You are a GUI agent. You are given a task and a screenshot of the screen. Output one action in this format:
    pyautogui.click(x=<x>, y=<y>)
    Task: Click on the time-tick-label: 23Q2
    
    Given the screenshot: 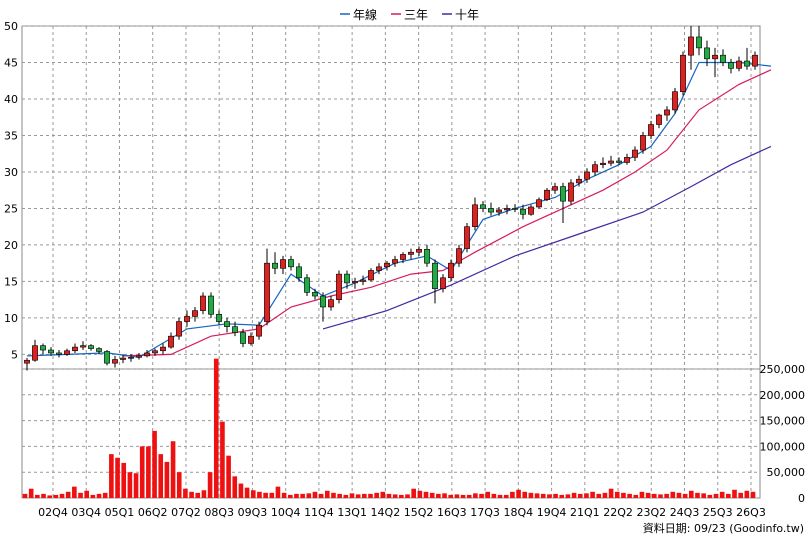 What is the action you would take?
    pyautogui.click(x=651, y=512)
    